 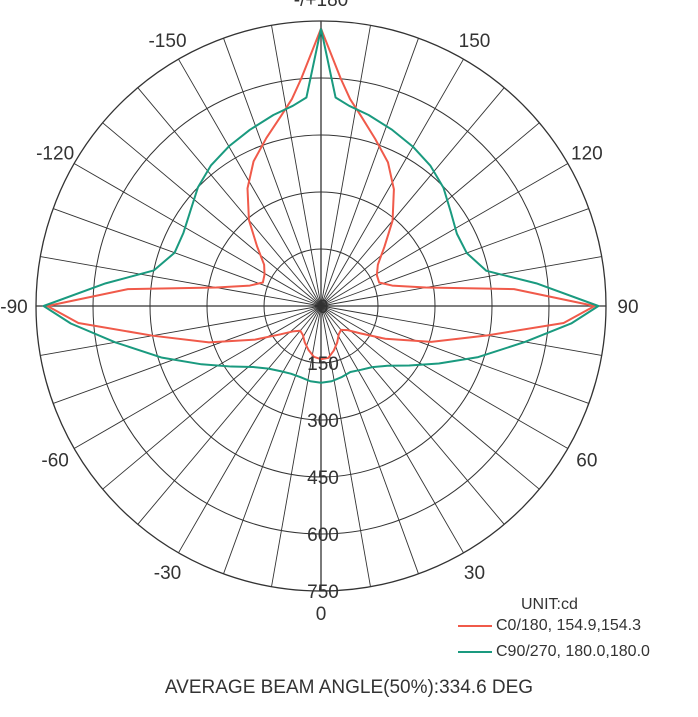 I want to click on angle-label: -60, so click(x=54, y=461).